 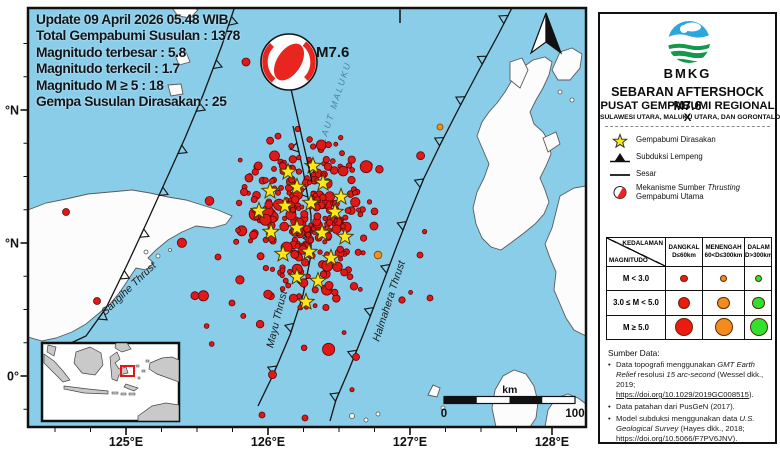 What do you see at coordinates (332, 52) in the screenshot?
I see `mainshock-magnitude-label: M7.6` at bounding box center [332, 52].